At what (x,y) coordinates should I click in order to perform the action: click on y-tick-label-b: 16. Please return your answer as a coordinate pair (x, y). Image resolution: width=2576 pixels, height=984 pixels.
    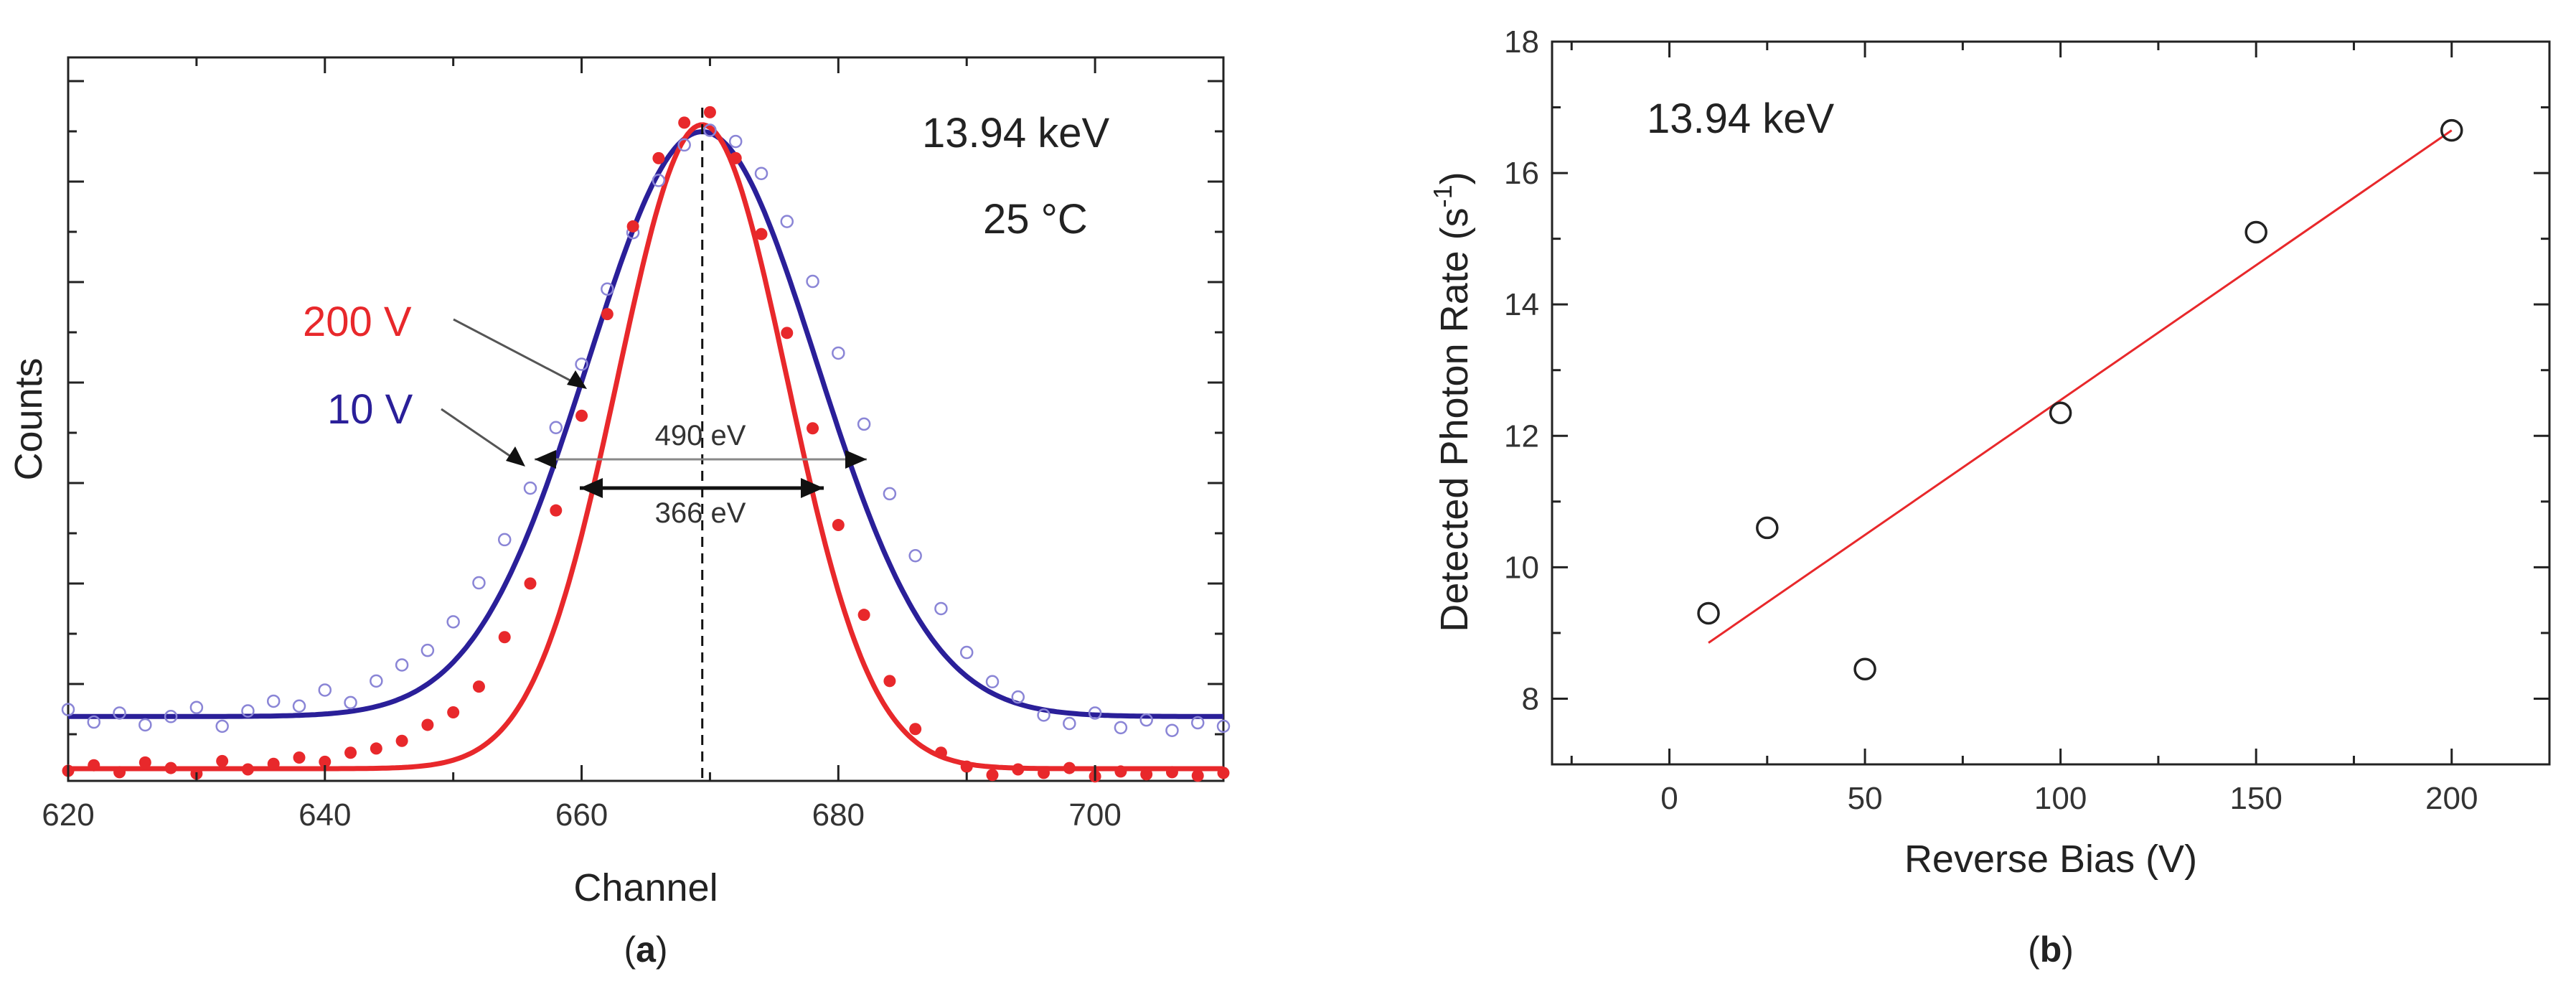
    Looking at the image, I should click on (1521, 174).